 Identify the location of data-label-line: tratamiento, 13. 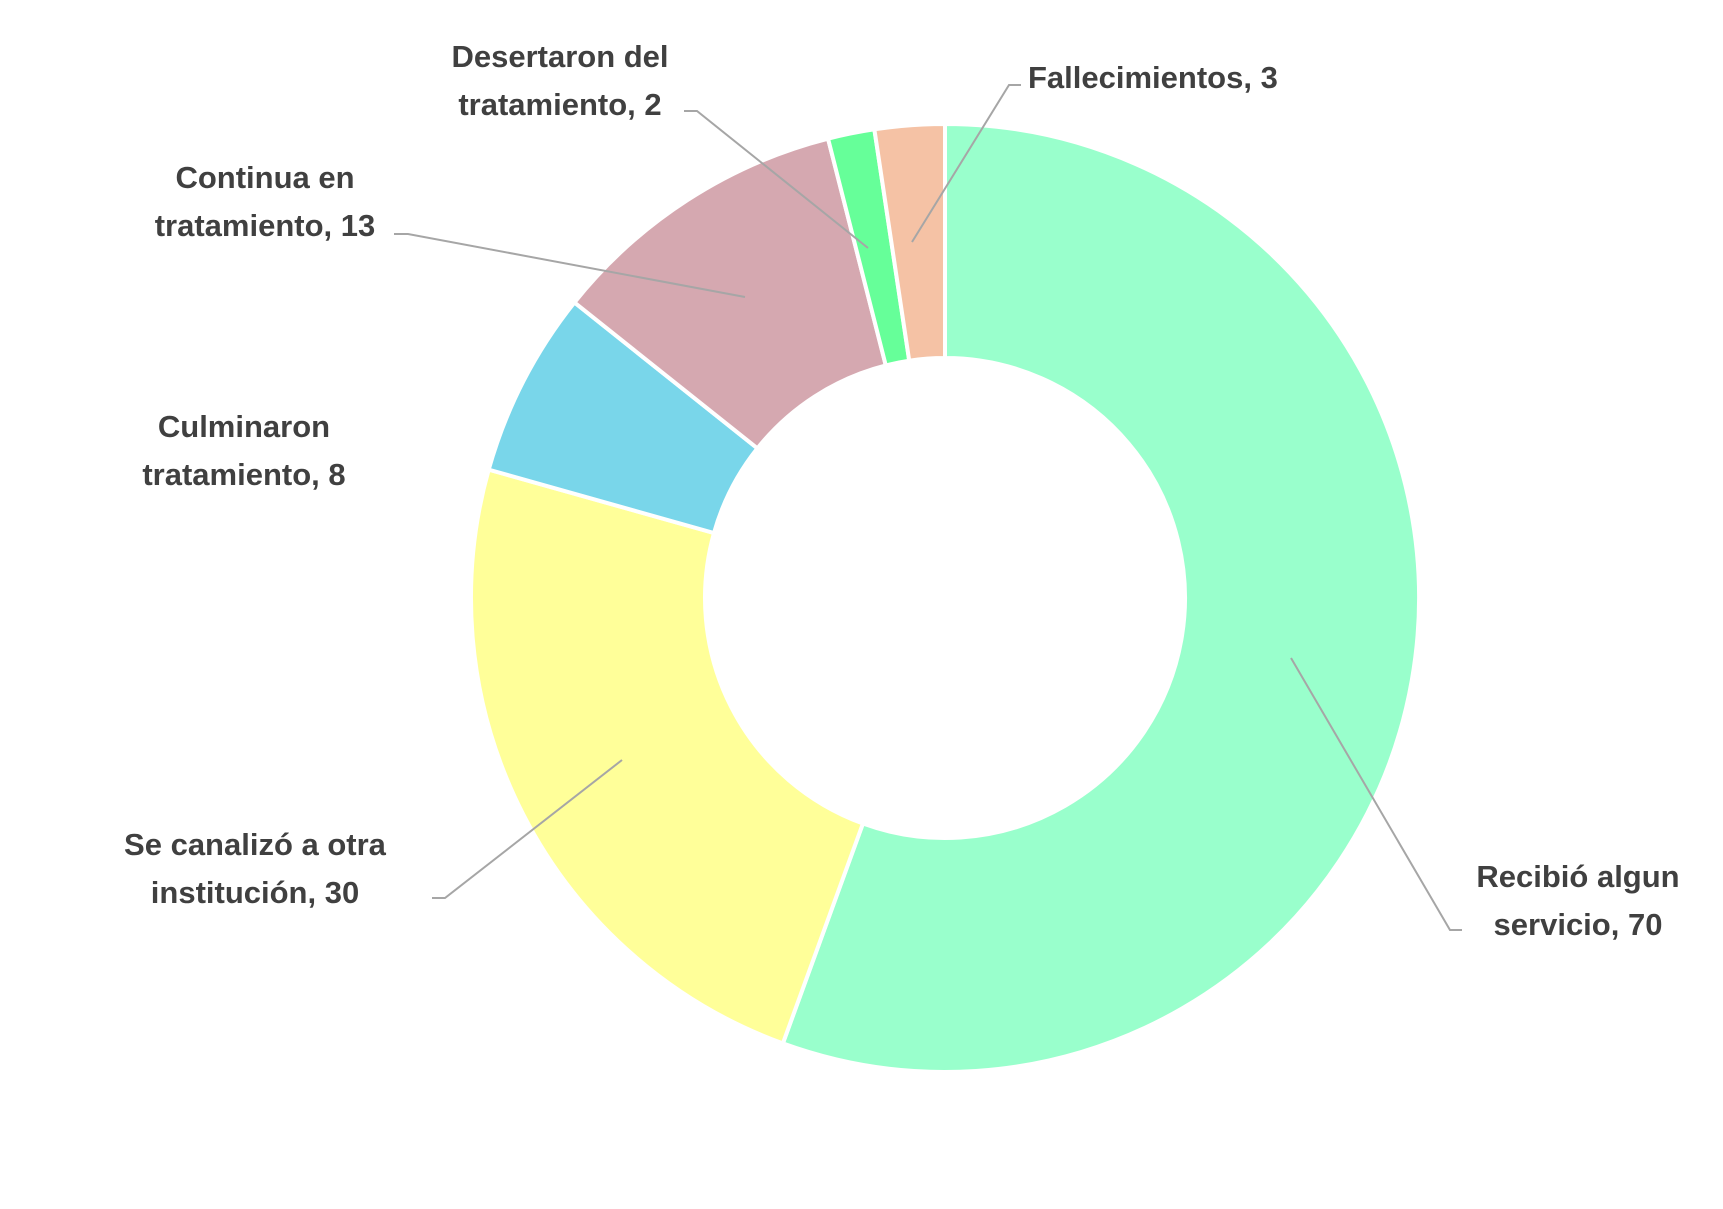
(265, 225).